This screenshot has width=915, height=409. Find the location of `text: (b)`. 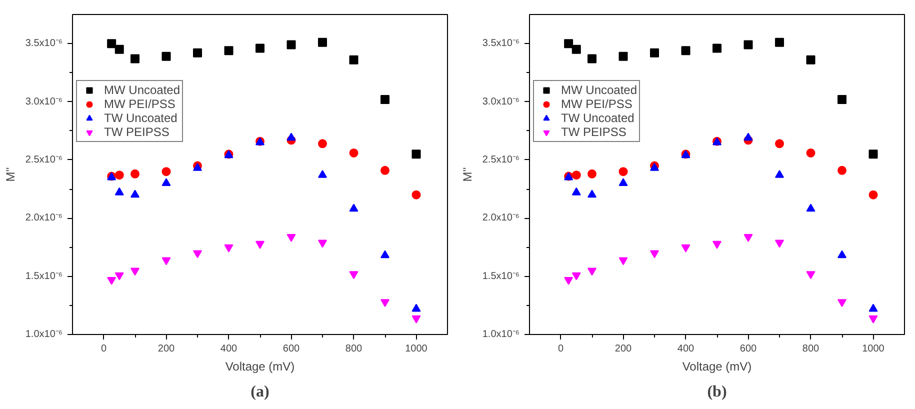

text: (b) is located at coordinates (717, 392).